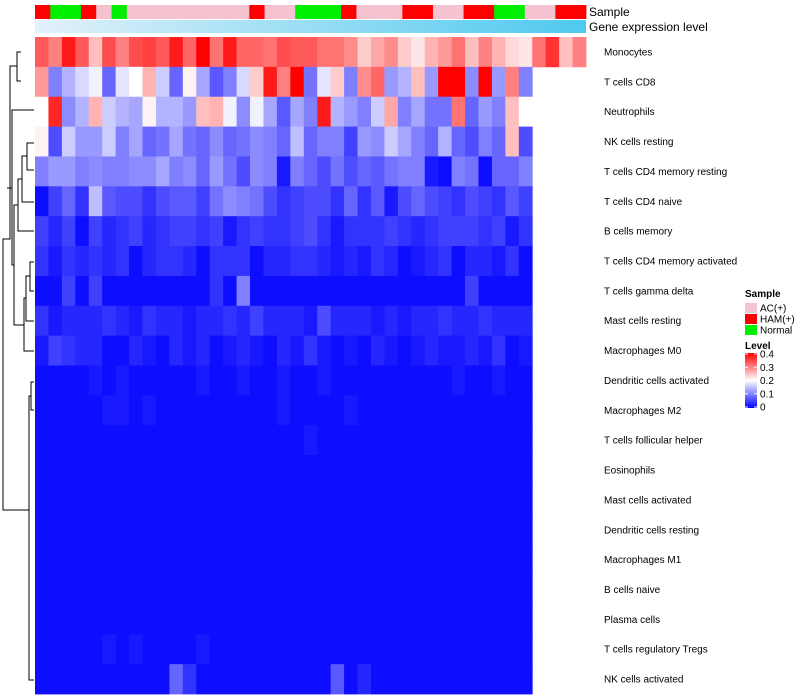 The width and height of the screenshot is (800, 700). I want to click on sample-legend: AC(+)HAM(+)Normal, so click(770, 320).